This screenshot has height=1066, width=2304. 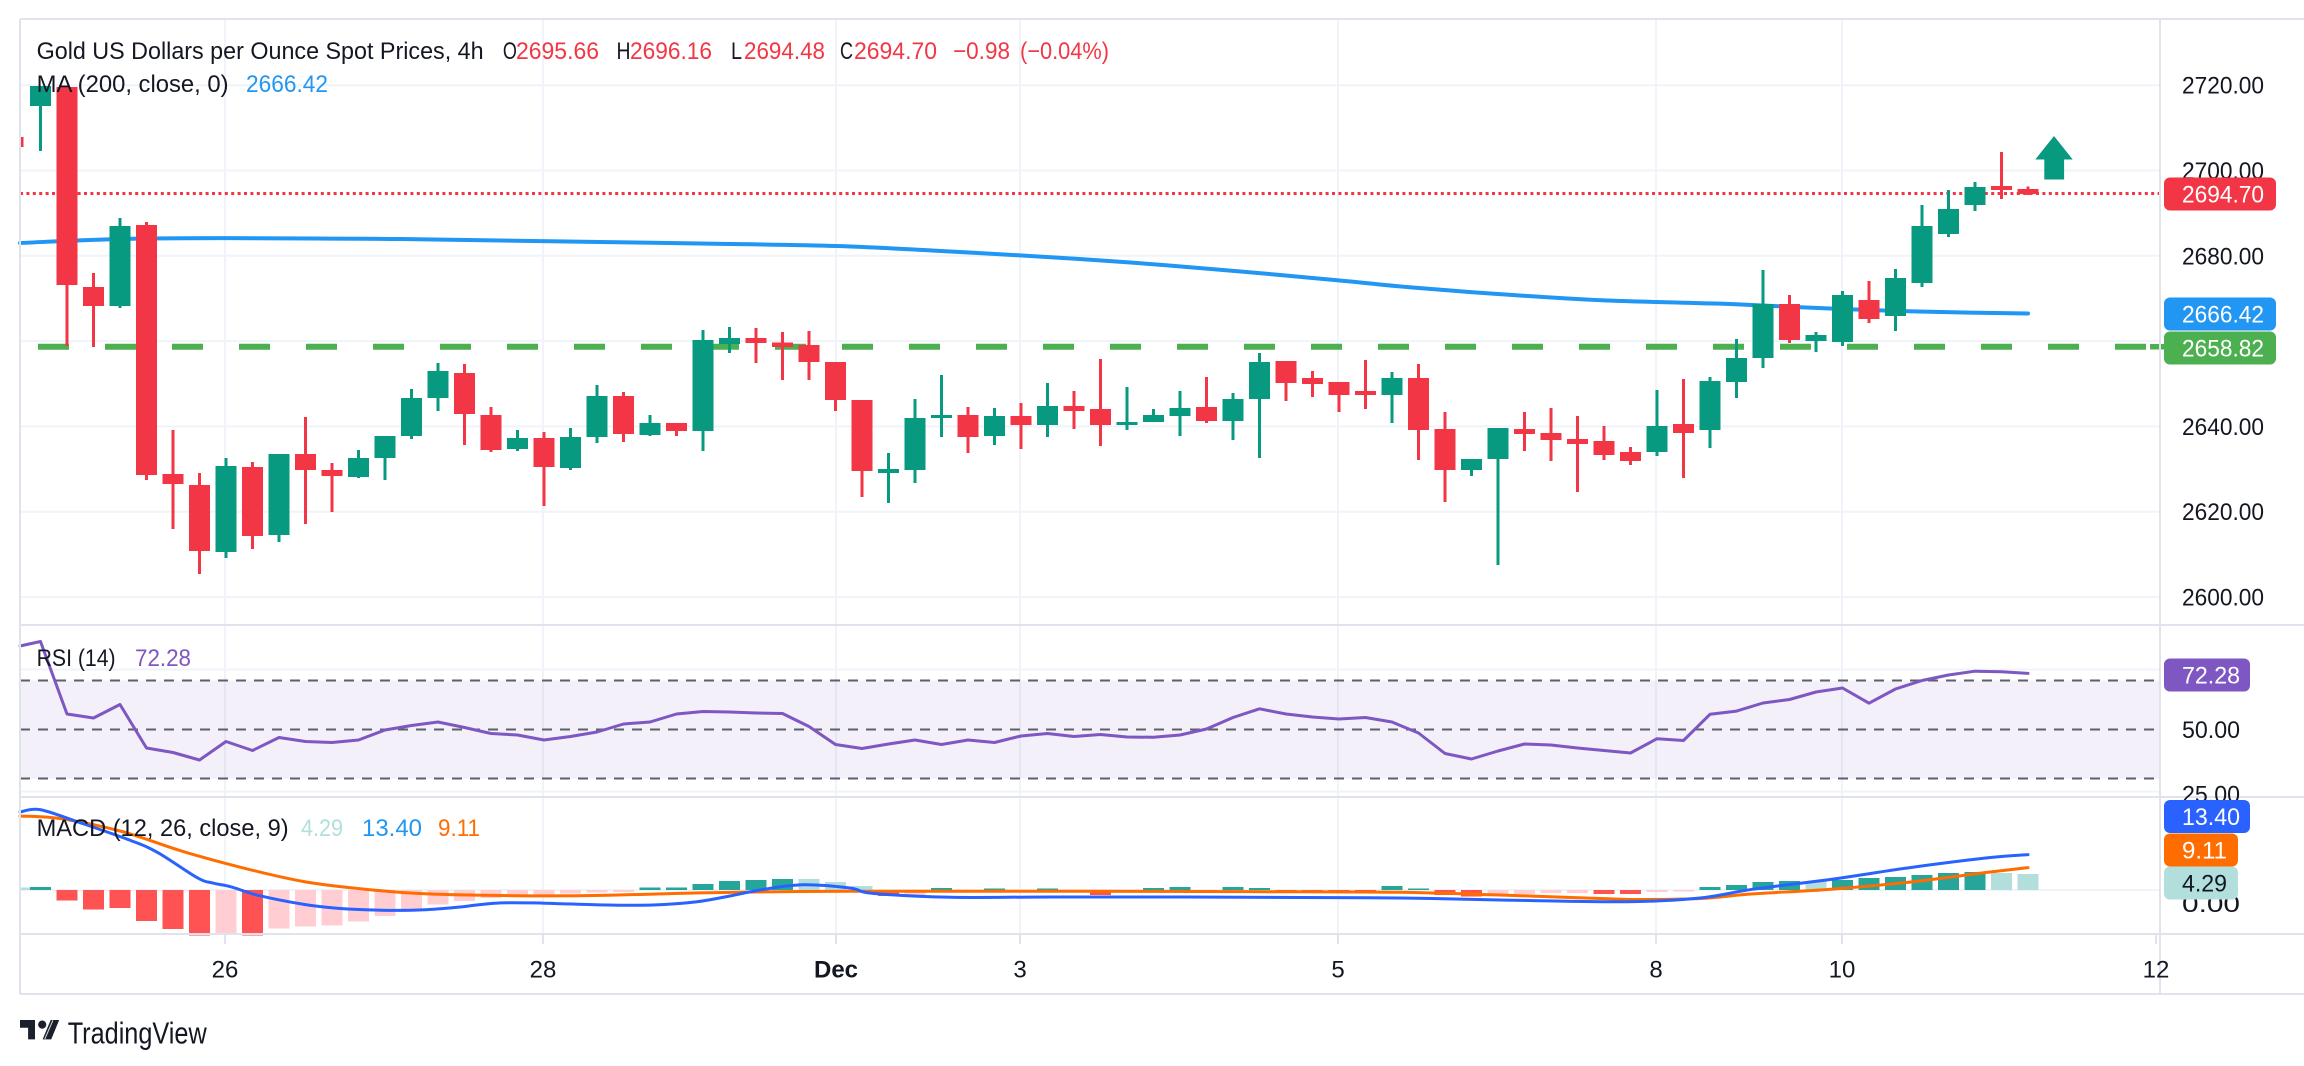 I want to click on svg-text: TradingView, so click(x=137, y=1033).